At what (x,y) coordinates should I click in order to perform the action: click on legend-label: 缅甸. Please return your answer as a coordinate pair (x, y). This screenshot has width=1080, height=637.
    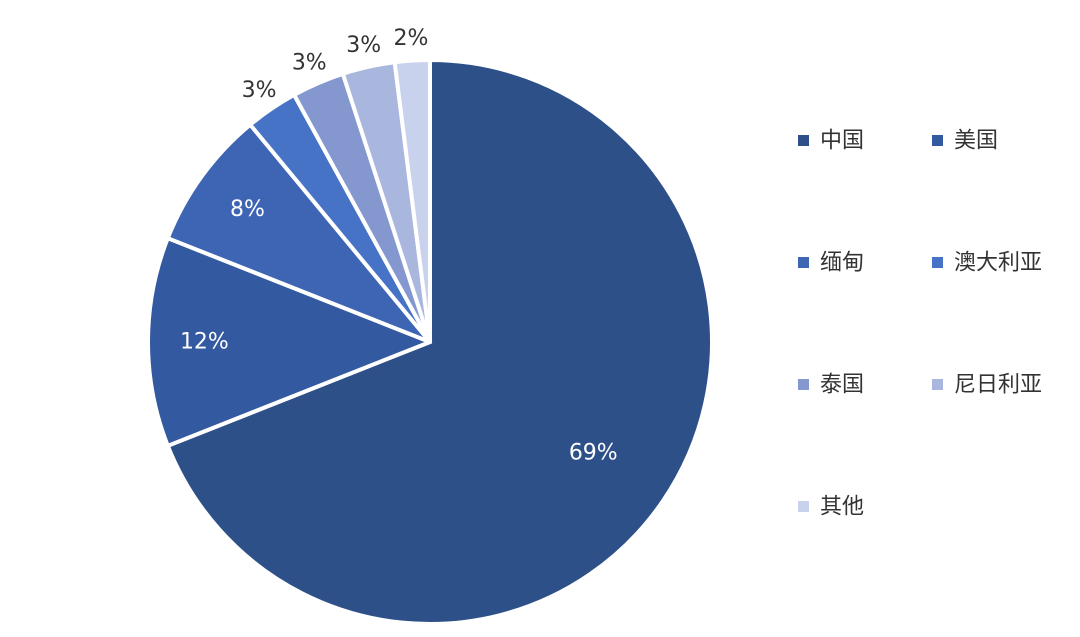
    Looking at the image, I should click on (842, 263).